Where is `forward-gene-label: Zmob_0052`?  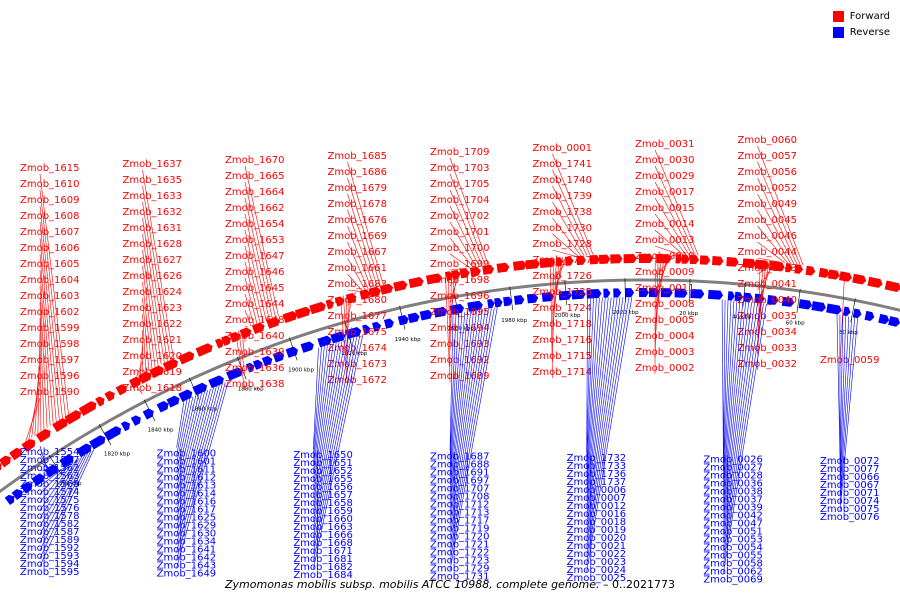
forward-gene-label: Zmob_0052 is located at coordinates (768, 188).